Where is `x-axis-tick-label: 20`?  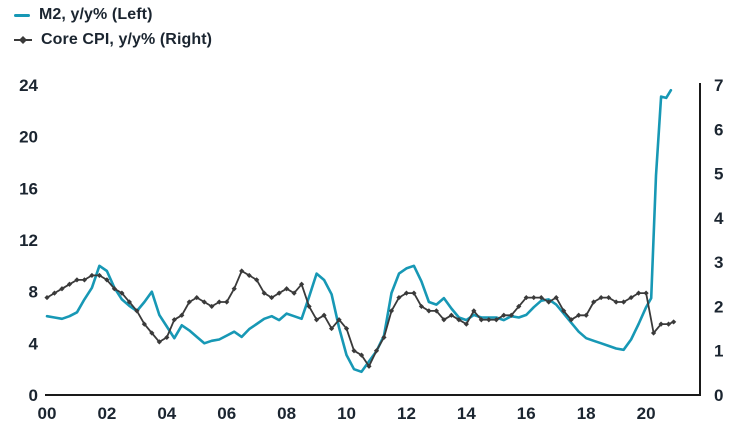 x-axis-tick-label: 20 is located at coordinates (646, 413).